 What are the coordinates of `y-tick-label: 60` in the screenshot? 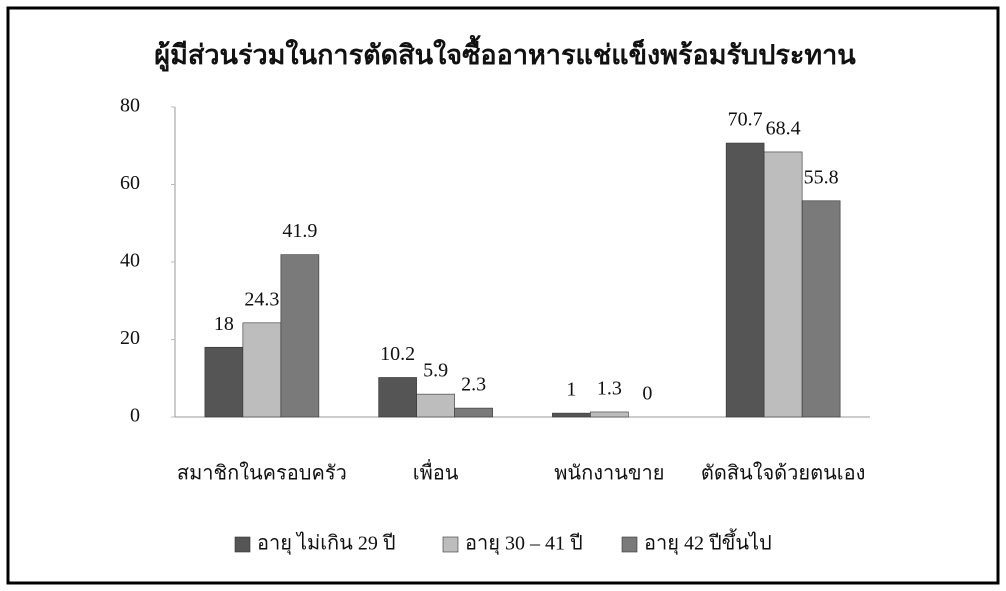 It's located at (130, 183).